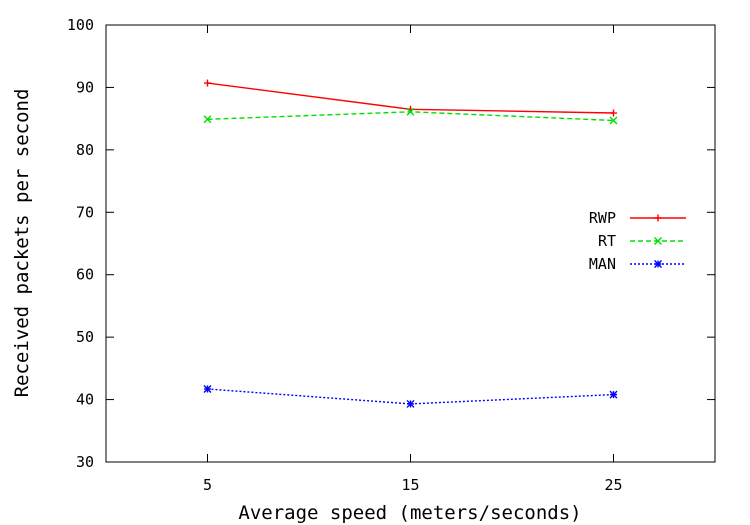 The height and width of the screenshot is (525, 750). Describe the element at coordinates (207, 485) in the screenshot. I see `x-tick-label: 5` at that location.